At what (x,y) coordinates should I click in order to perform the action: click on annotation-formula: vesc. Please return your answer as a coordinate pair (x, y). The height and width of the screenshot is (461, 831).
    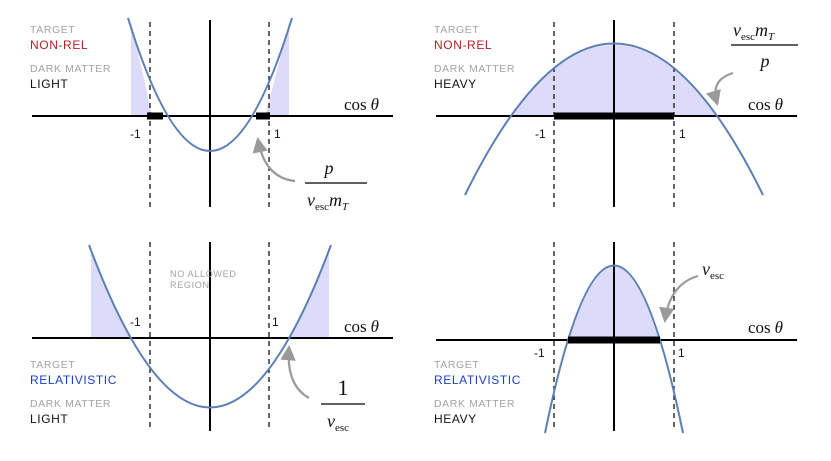
    Looking at the image, I should click on (713, 270).